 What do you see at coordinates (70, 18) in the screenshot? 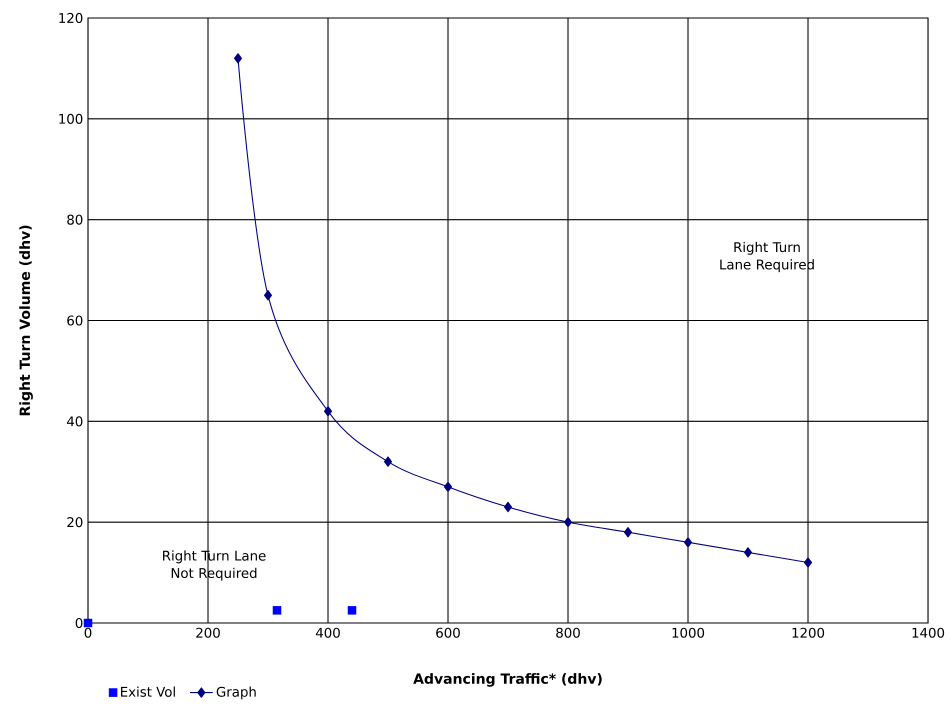
I see `y-tick-label: 120` at bounding box center [70, 18].